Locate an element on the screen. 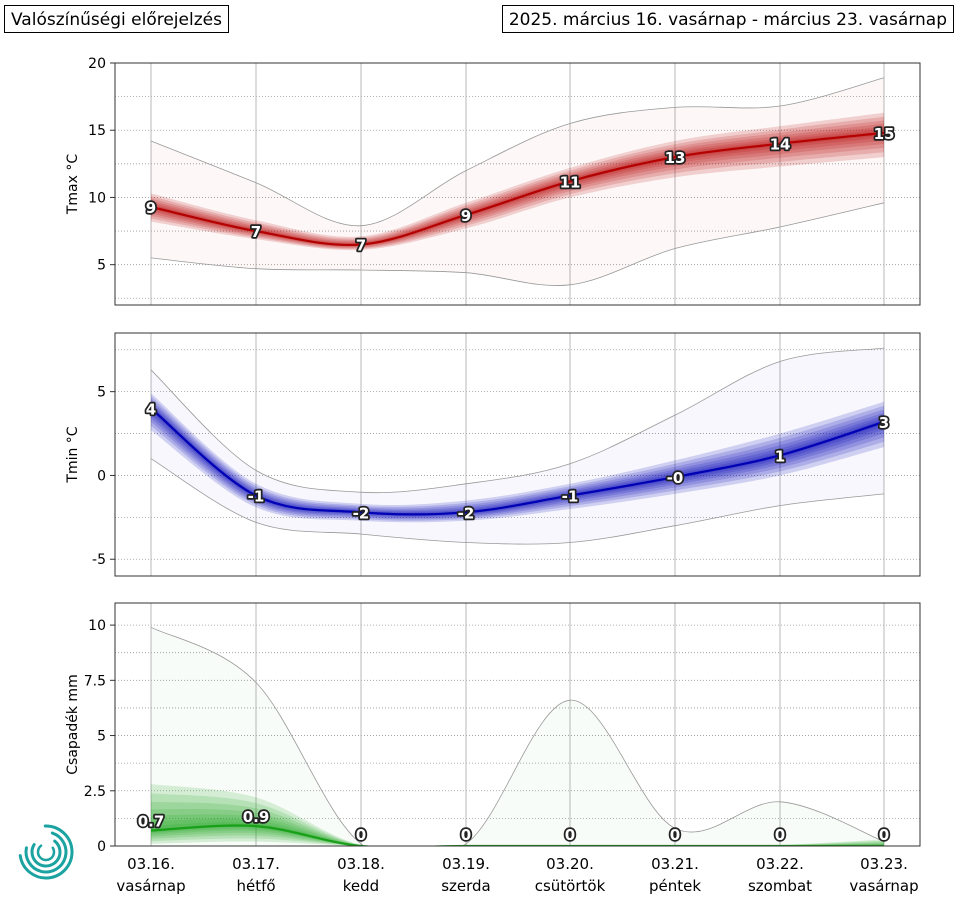 The image size is (960, 900). tmin-max-line is located at coordinates (517, 420).